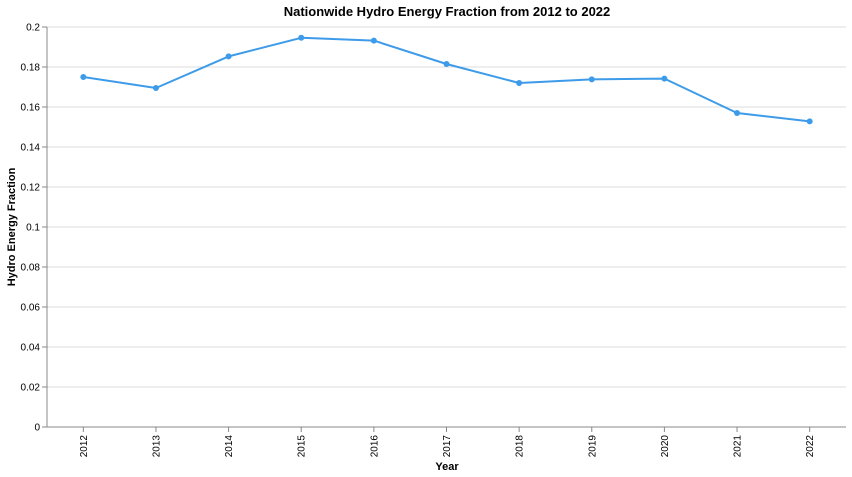 The width and height of the screenshot is (852, 477). What do you see at coordinates (31, 308) in the screenshot?
I see `y-tick-label: 0.06` at bounding box center [31, 308].